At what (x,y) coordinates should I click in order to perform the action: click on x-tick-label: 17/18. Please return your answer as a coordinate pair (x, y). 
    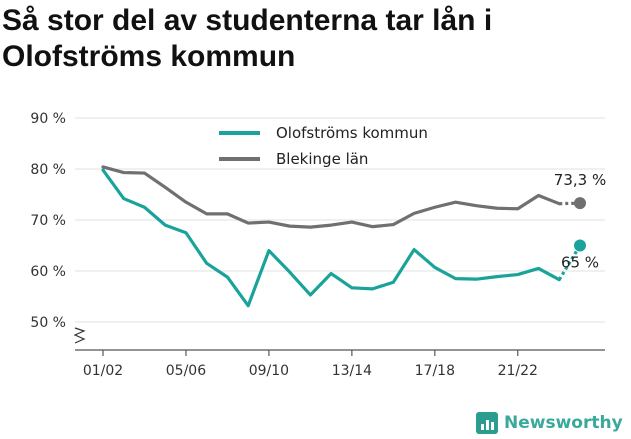
    Looking at the image, I should click on (435, 371).